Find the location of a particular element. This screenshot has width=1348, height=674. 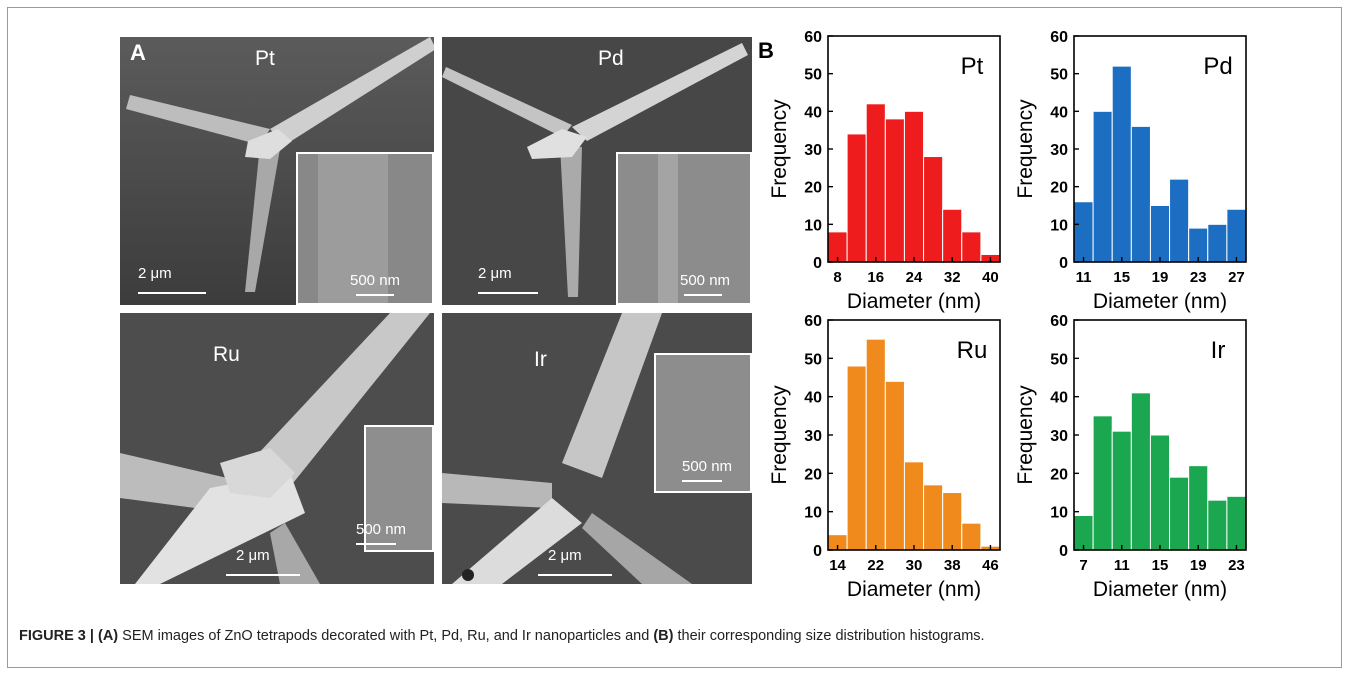

x-tick-label: 30 is located at coordinates (914, 565).